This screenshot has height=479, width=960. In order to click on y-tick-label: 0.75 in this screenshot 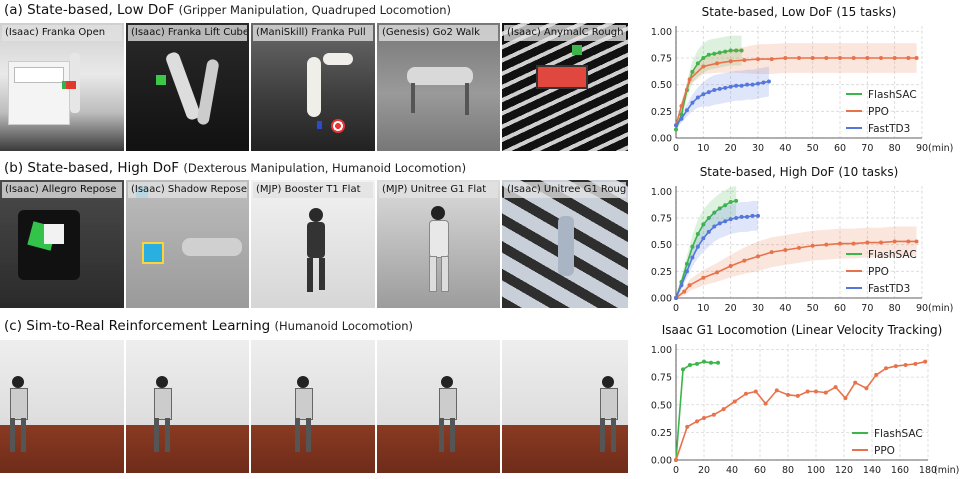, I will do `click(661, 59)`.